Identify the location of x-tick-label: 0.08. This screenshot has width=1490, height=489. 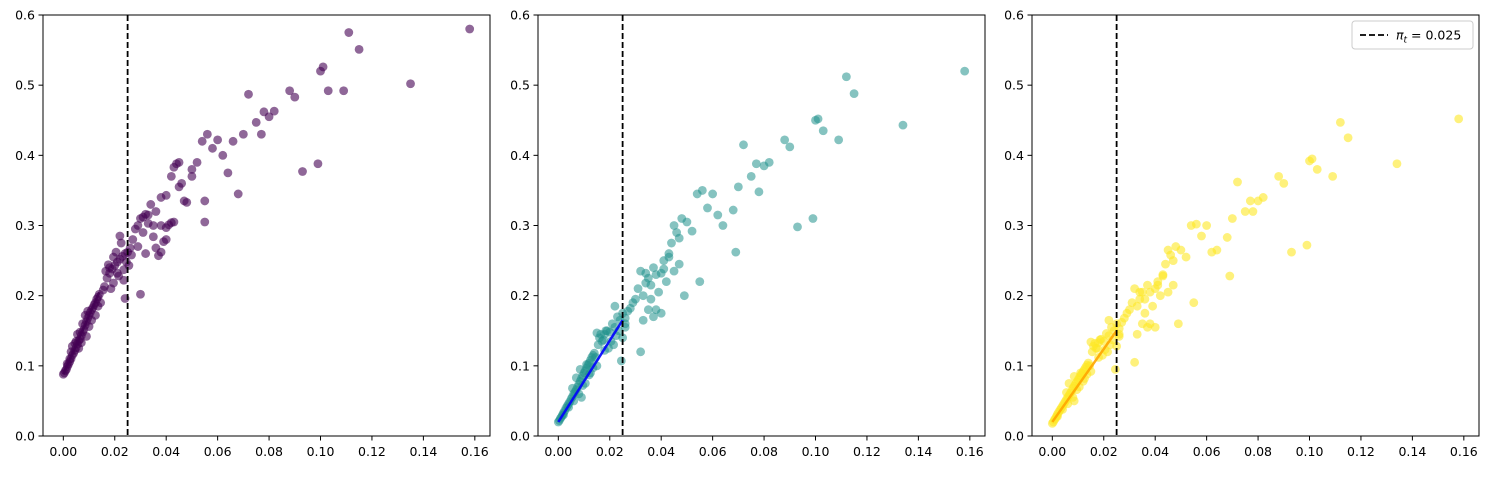
(764, 451).